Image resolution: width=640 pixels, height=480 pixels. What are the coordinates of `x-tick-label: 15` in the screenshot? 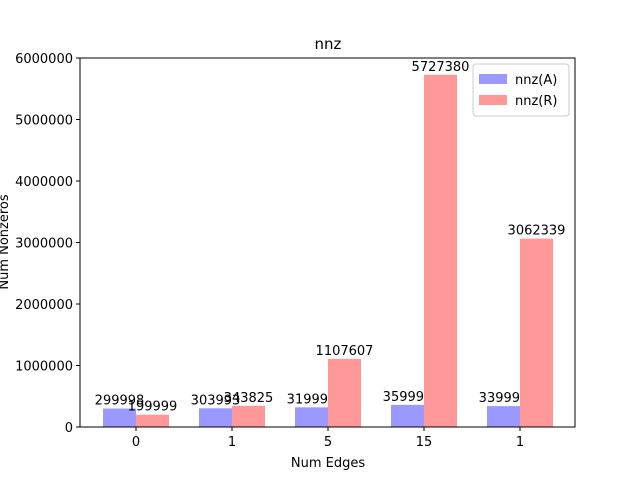 It's located at (424, 442).